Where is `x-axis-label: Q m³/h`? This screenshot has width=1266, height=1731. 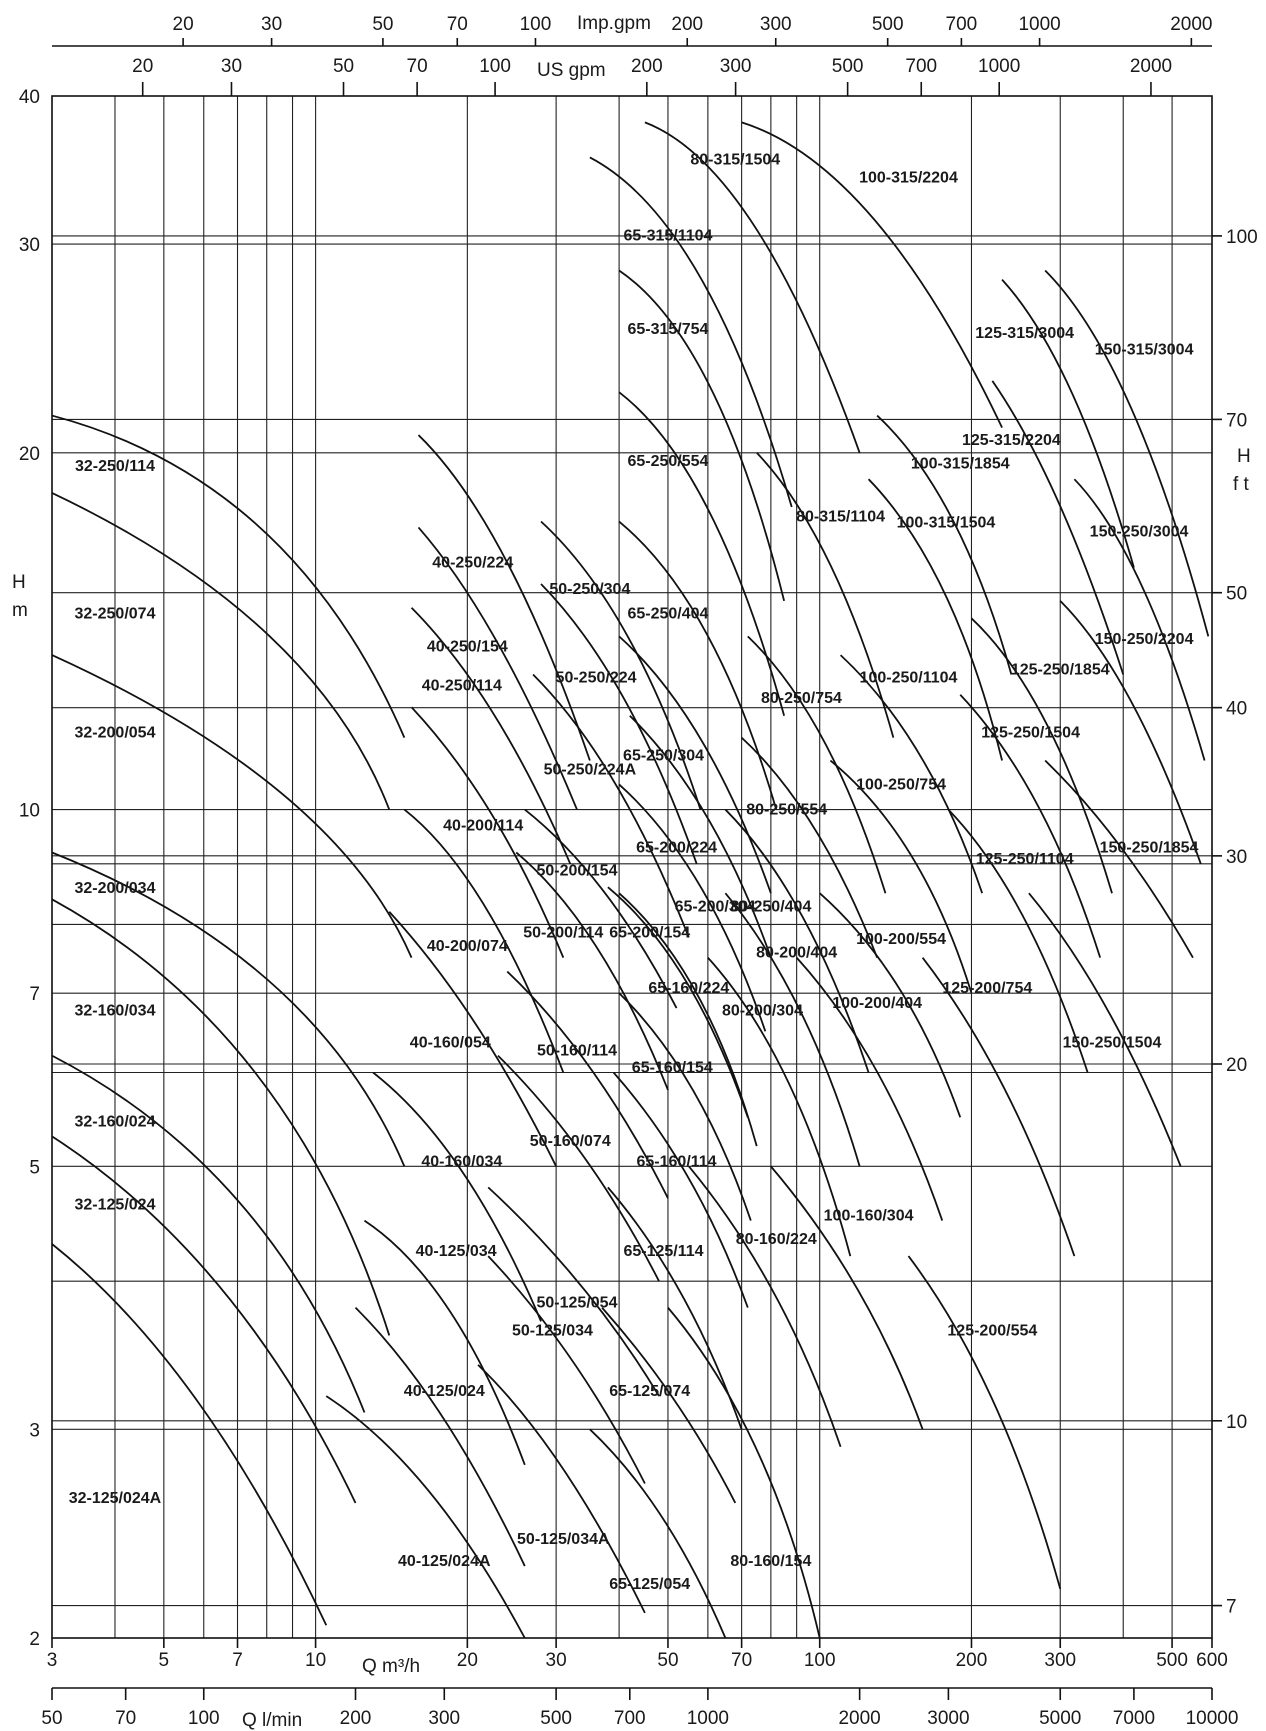
x-axis-label: Q m³/h is located at coordinates (391, 1666).